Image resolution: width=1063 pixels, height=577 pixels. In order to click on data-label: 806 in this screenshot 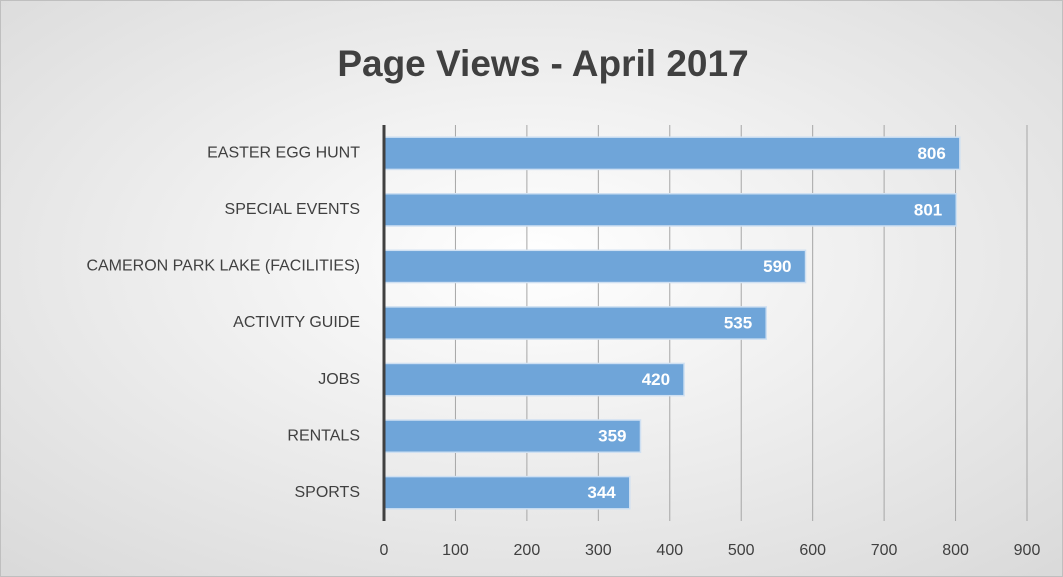, I will do `click(931, 153)`.